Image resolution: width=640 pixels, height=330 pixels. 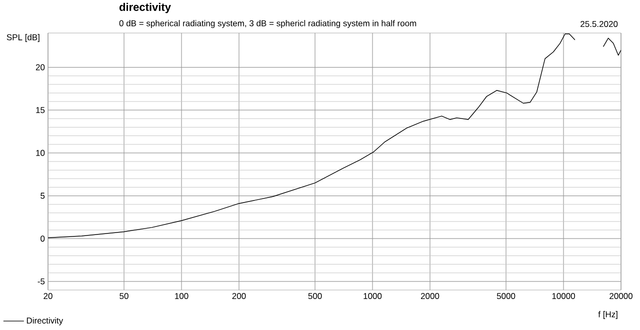 What do you see at coordinates (40, 110) in the screenshot?
I see `y-tick-label: 15` at bounding box center [40, 110].